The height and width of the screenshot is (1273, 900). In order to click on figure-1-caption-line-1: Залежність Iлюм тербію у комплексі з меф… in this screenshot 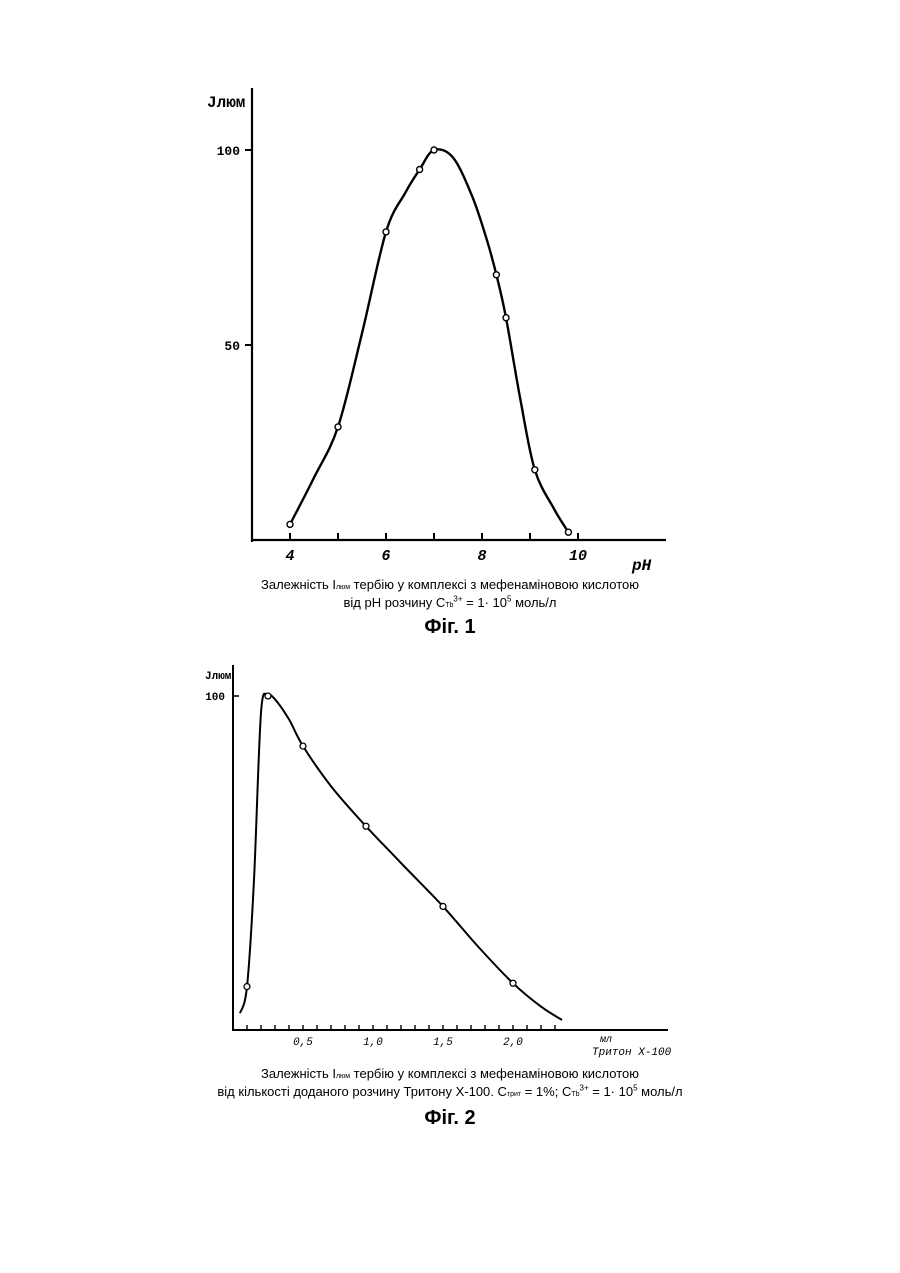, I will do `click(450, 586)`.